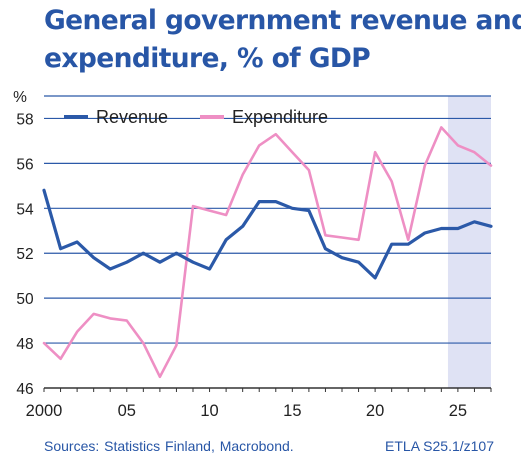  What do you see at coordinates (25, 209) in the screenshot?
I see `y-tick-label-54: 54` at bounding box center [25, 209].